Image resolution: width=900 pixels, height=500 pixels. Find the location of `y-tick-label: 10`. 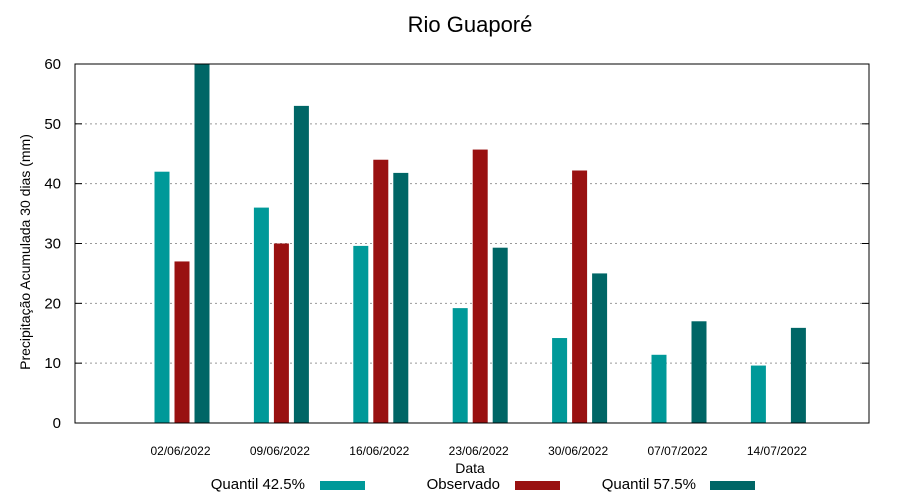

y-tick-label: 10 is located at coordinates (52, 363).